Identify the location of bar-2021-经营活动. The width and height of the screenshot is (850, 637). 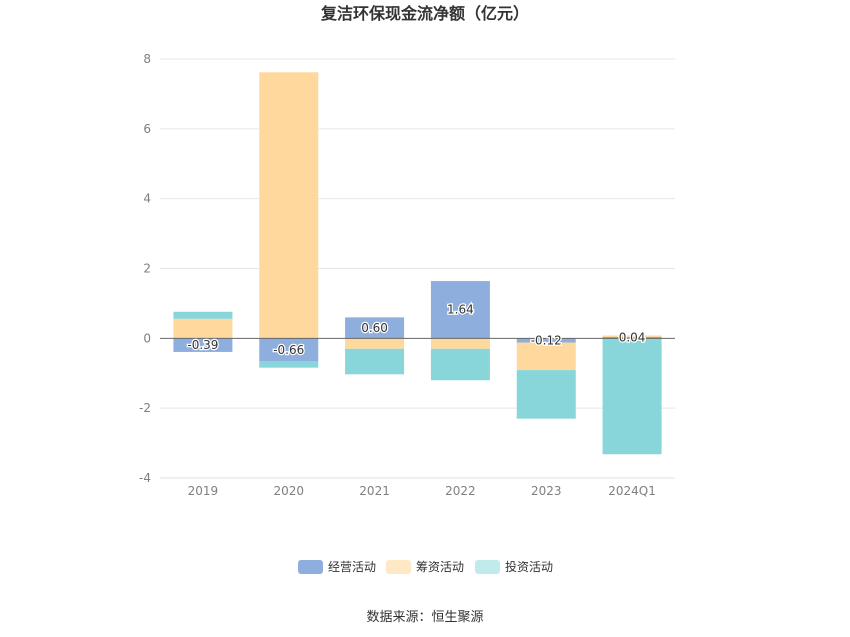
(375, 328).